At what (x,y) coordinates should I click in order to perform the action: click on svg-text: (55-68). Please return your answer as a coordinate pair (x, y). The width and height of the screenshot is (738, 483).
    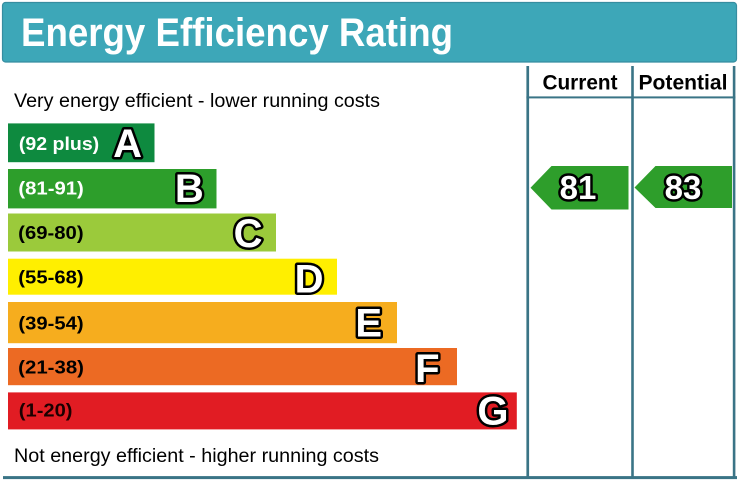
    Looking at the image, I should click on (50, 277).